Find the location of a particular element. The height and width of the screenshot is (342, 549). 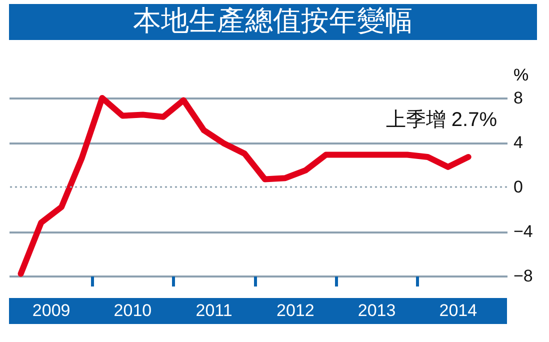

y-tick-label: −8 is located at coordinates (523, 276).